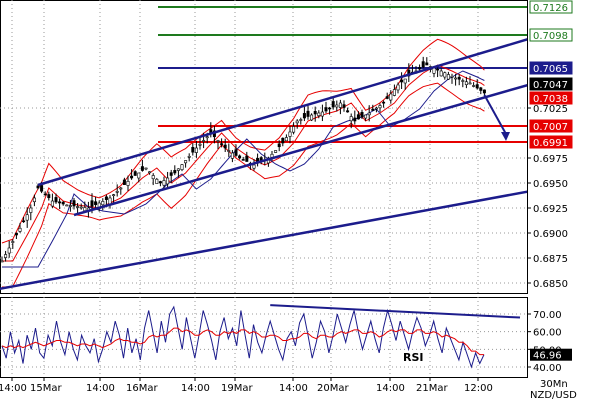 The width and height of the screenshot is (590, 400). What do you see at coordinates (547, 356) in the screenshot?
I see `rsi-value-text: 46.96` at bounding box center [547, 356].